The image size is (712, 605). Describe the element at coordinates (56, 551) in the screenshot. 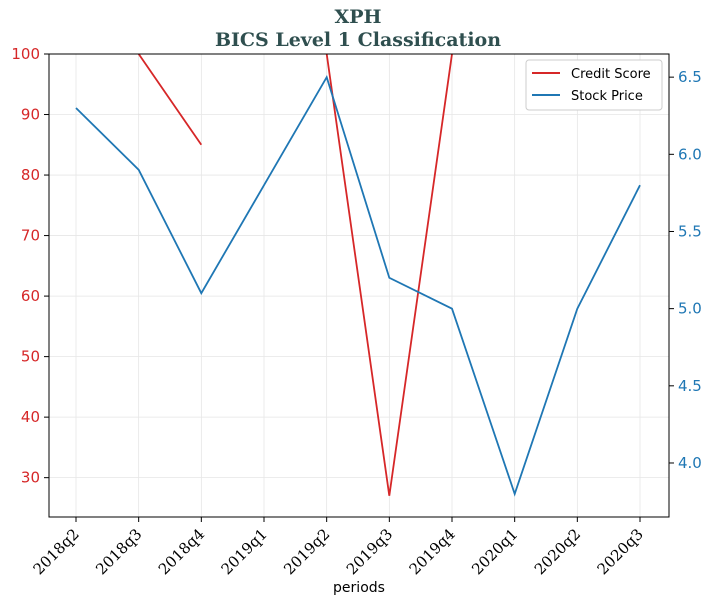

I see `x-tick-label: 2018q2` at that location.